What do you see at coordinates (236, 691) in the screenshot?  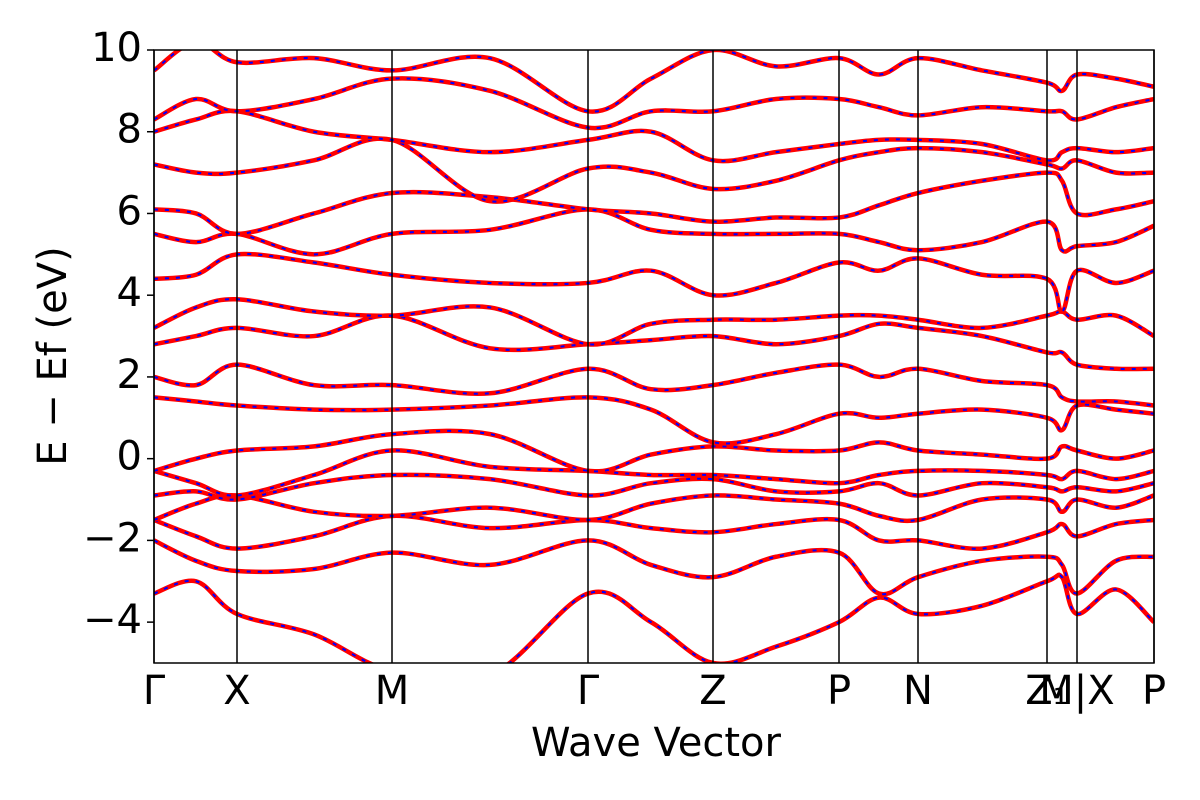 I see `x-tick-label: X` at bounding box center [236, 691].